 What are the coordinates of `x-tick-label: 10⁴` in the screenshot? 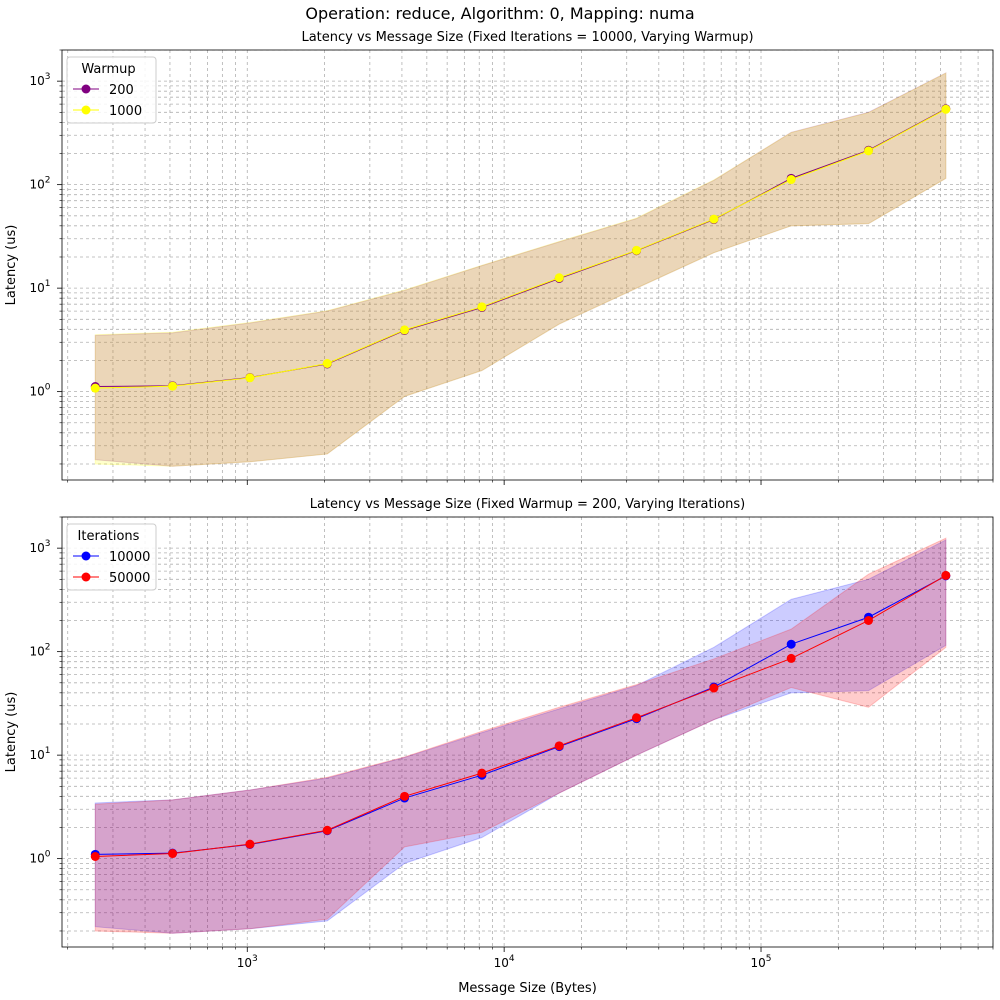 It's located at (504, 962).